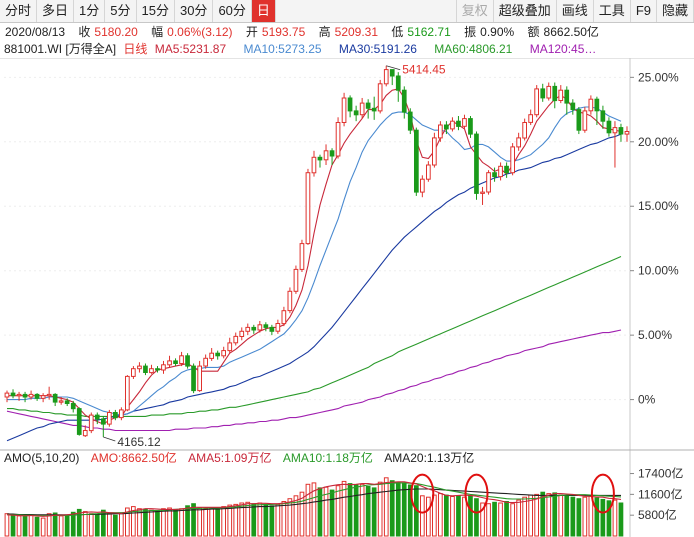 The width and height of the screenshot is (694, 537). Describe the element at coordinates (655, 335) in the screenshot. I see `price-axis-label: 5.00%` at that location.